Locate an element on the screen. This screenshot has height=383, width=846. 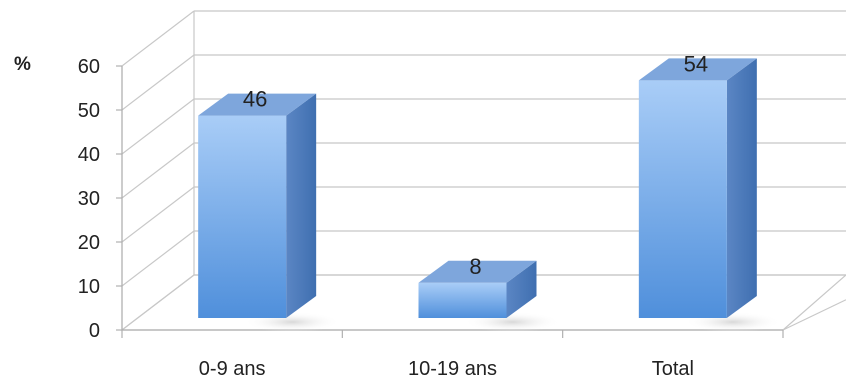
x-category-label: 0-9 ans is located at coordinates (232, 369).